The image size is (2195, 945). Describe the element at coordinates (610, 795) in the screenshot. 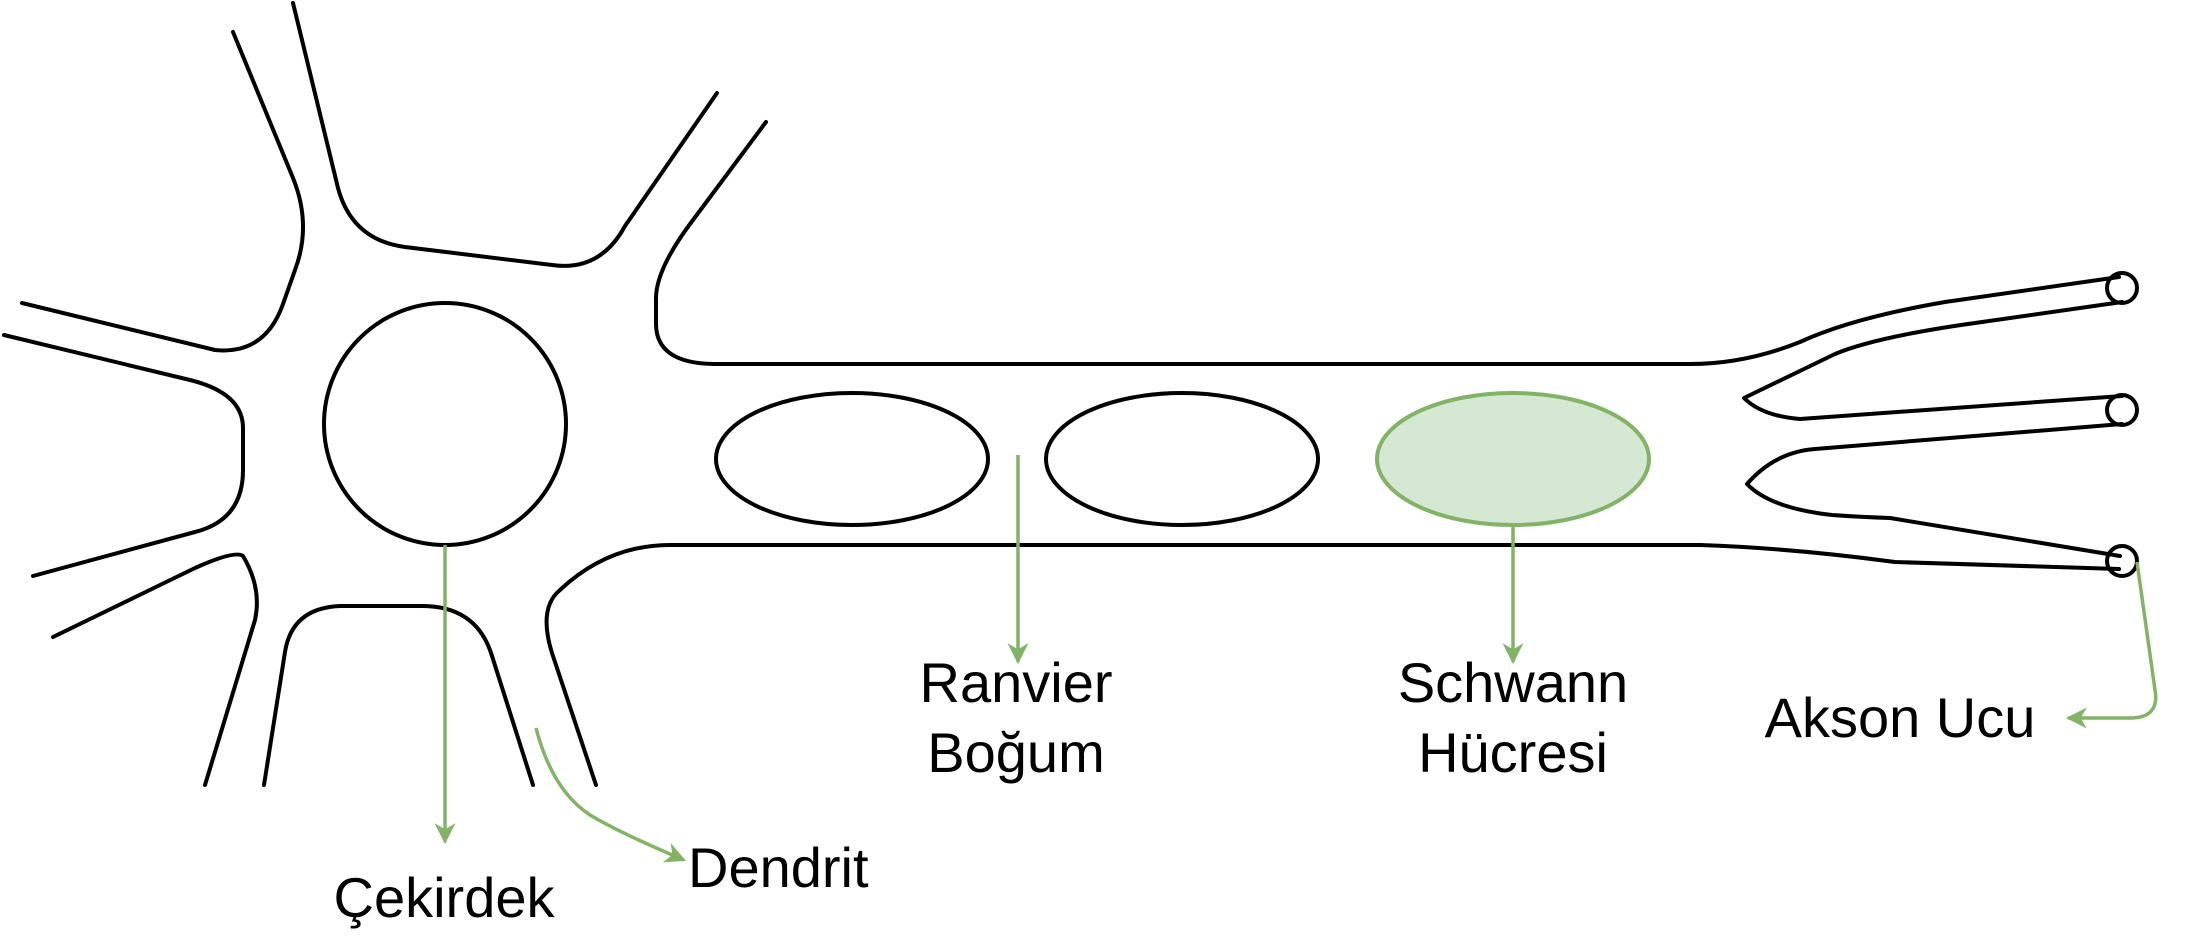

I see `dendrite-arrow` at that location.